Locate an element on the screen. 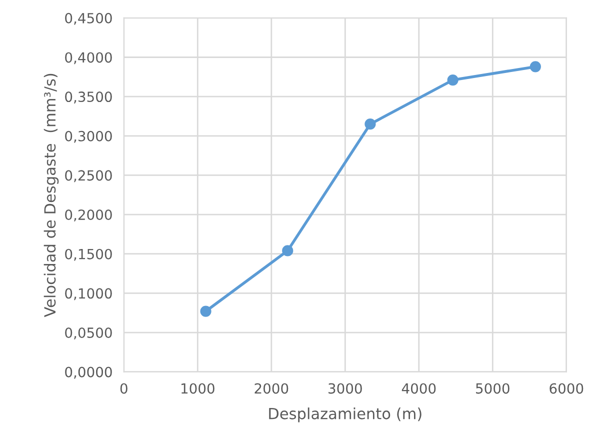 The image size is (590, 448). x-tick-label: 0 is located at coordinates (124, 388).